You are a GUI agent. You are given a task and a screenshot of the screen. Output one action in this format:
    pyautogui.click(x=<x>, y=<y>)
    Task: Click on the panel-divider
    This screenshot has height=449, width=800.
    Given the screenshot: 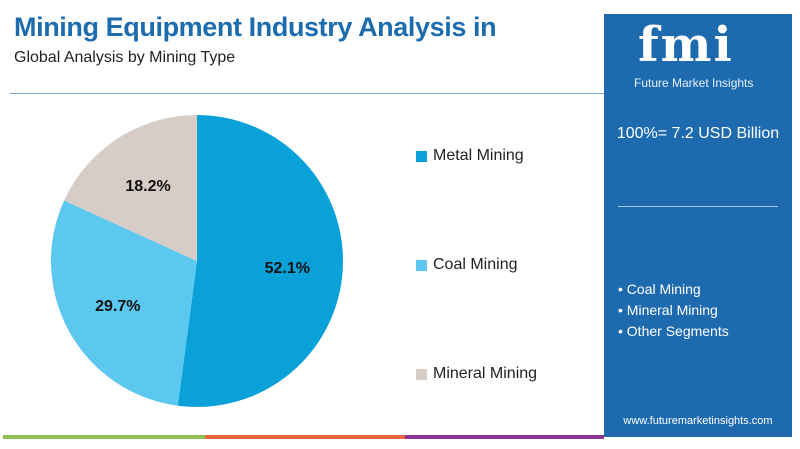 What is the action you would take?
    pyautogui.click(x=698, y=206)
    